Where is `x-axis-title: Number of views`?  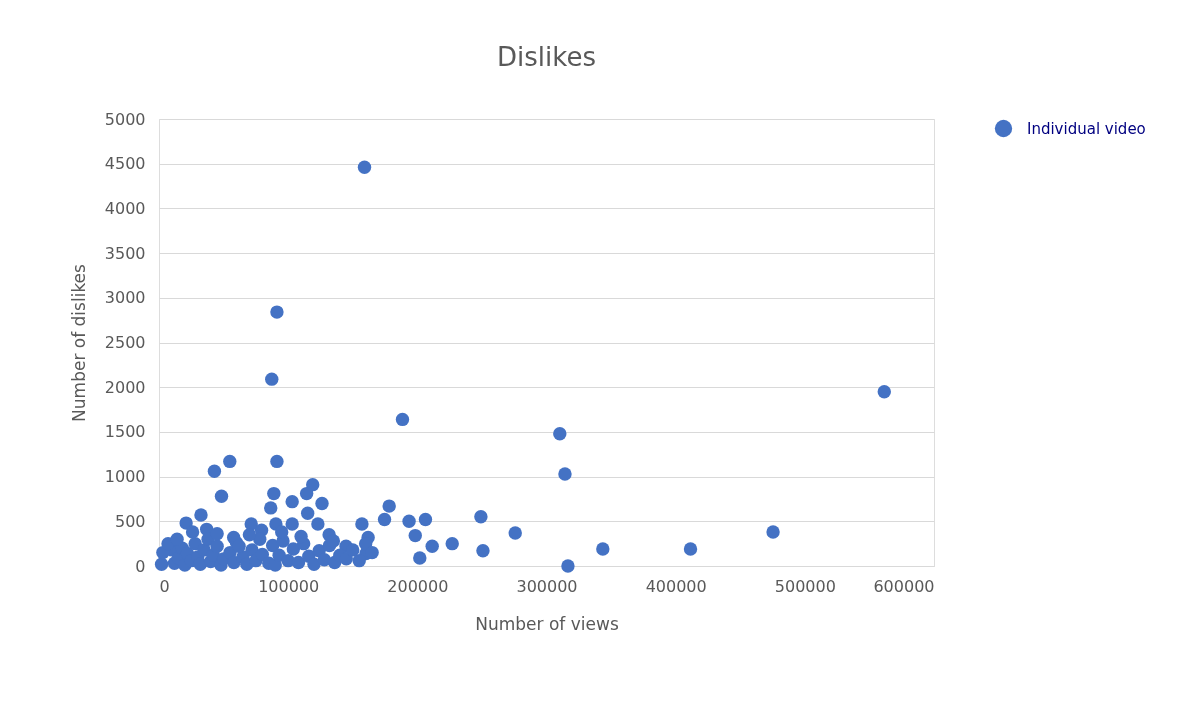
x-axis-title: Number of views is located at coordinates (547, 623).